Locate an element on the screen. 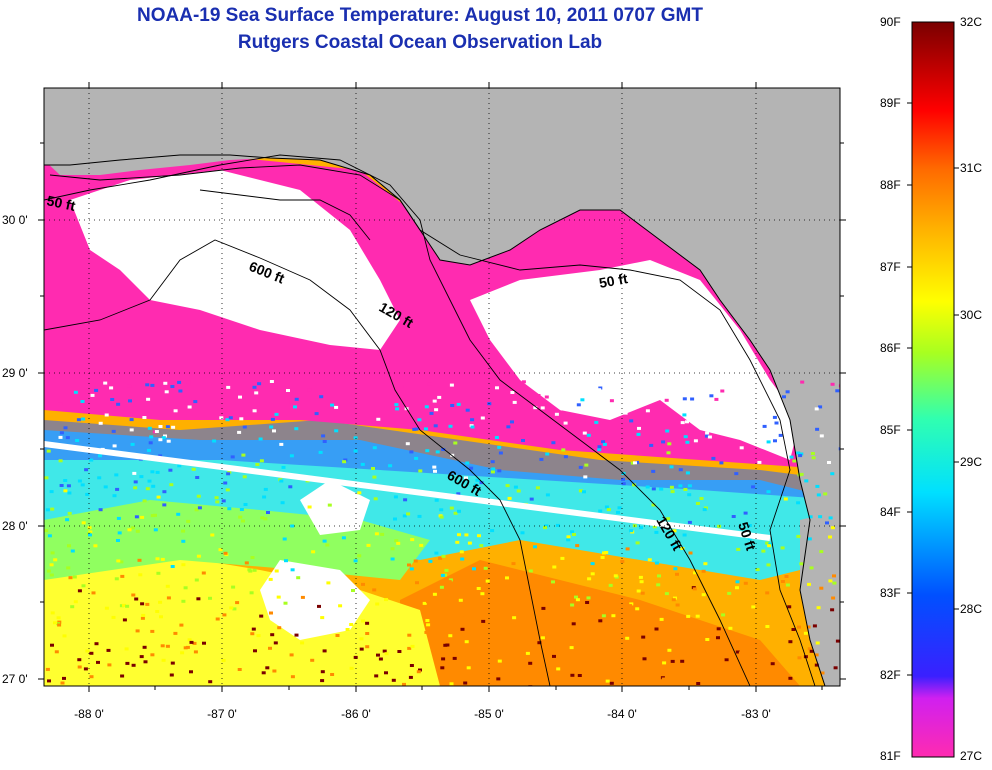 Image resolution: width=992 pixels, height=770 pixels. lon-label-84: -84 0' is located at coordinates (622, 714).